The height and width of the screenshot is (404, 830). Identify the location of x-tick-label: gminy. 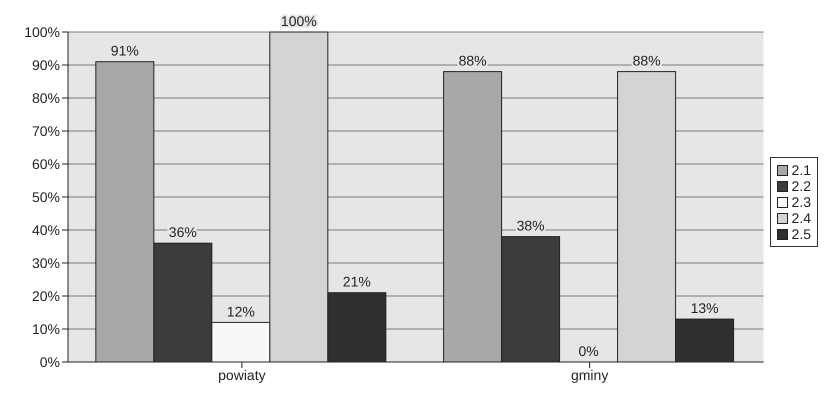
(589, 374).